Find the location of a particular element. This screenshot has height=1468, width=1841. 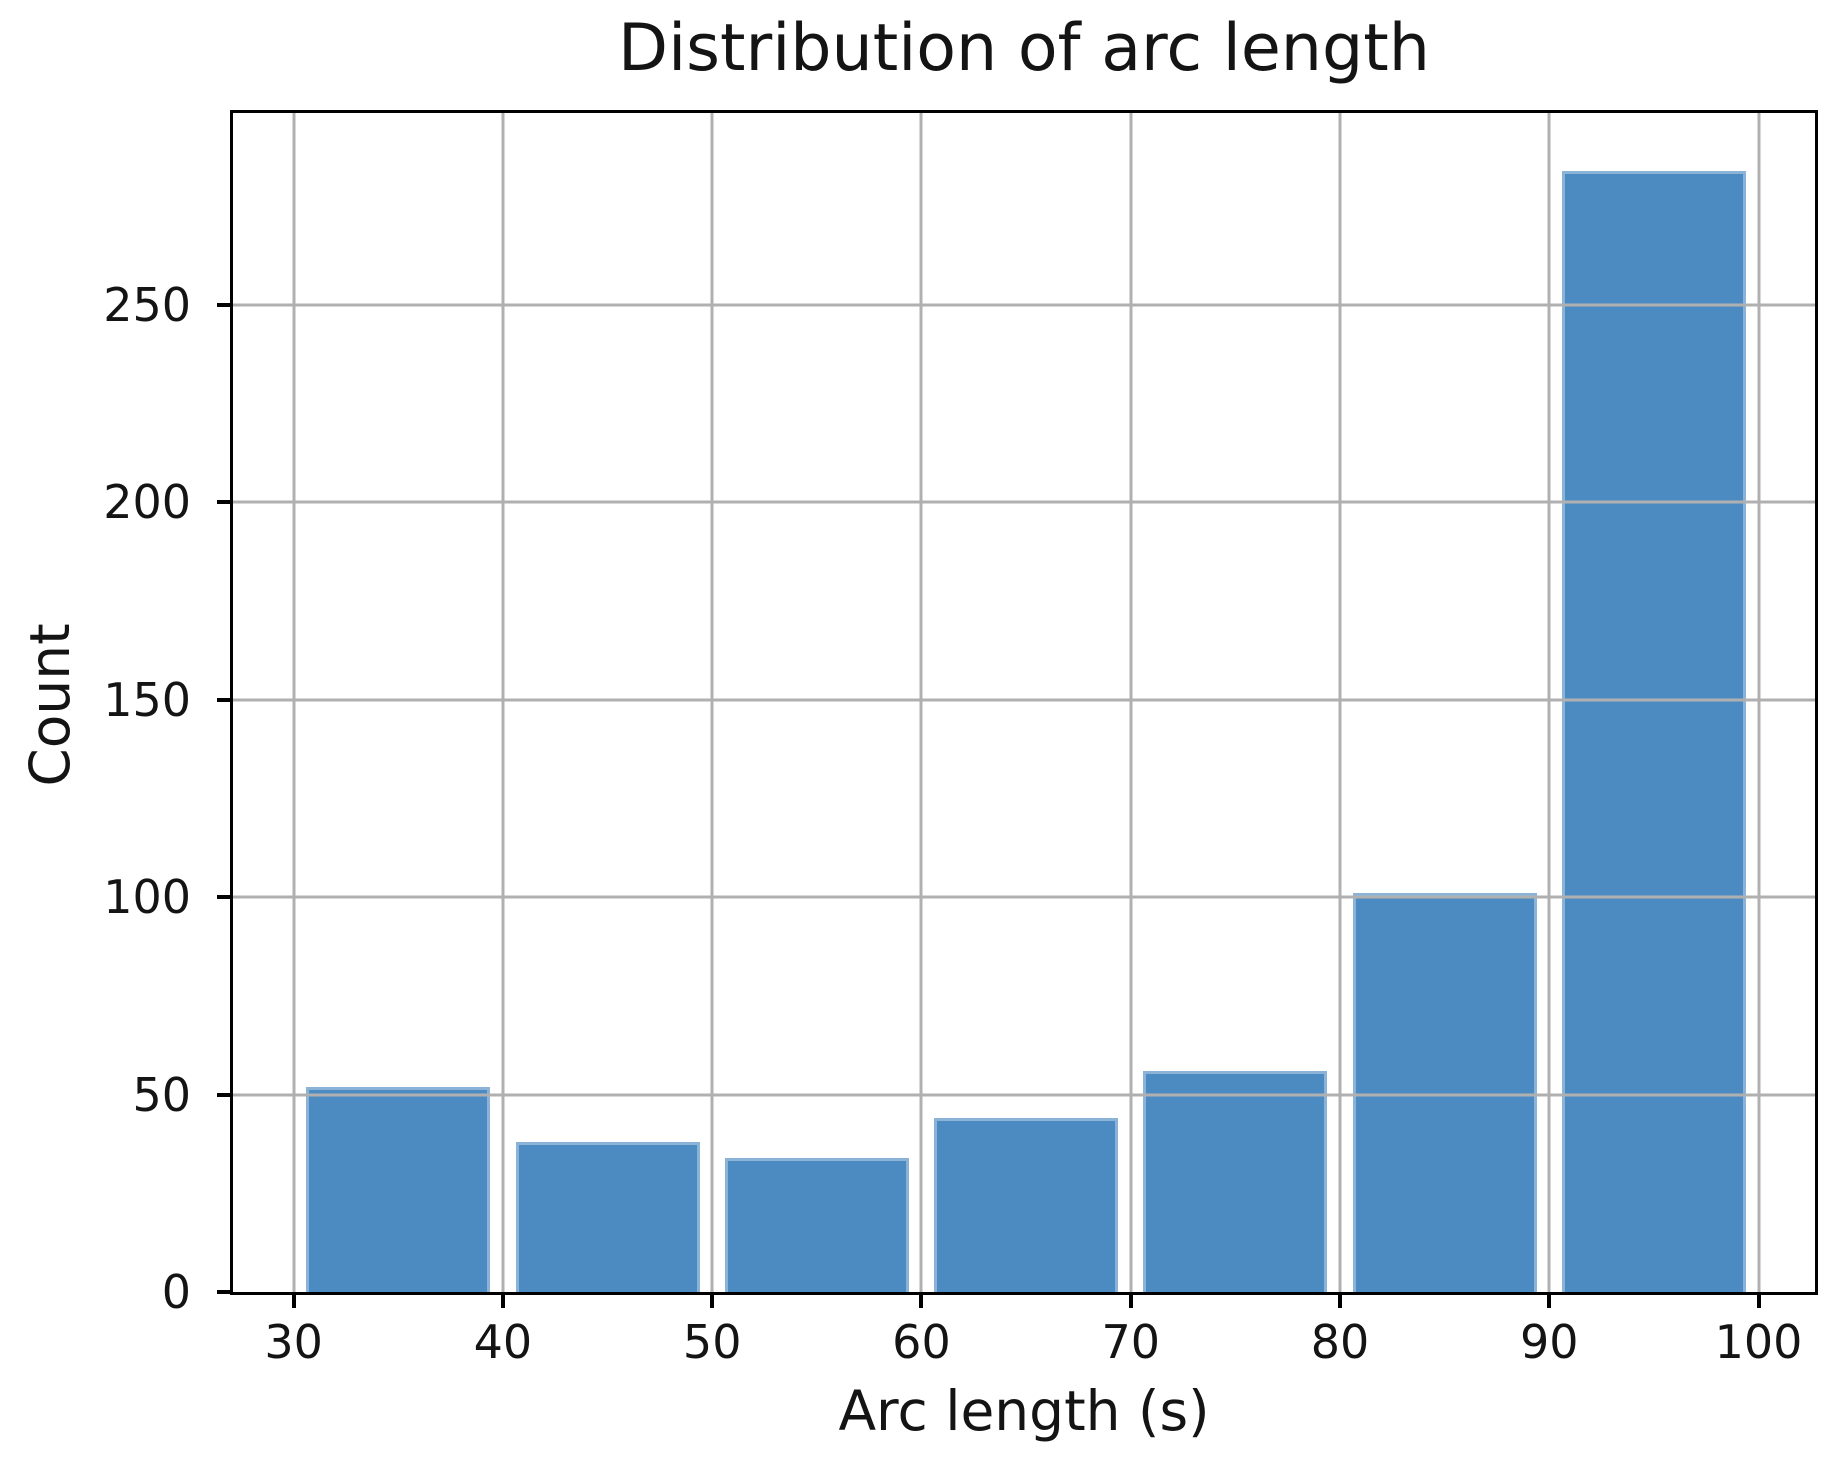

y-tick-label: 150 is located at coordinates (147, 699).